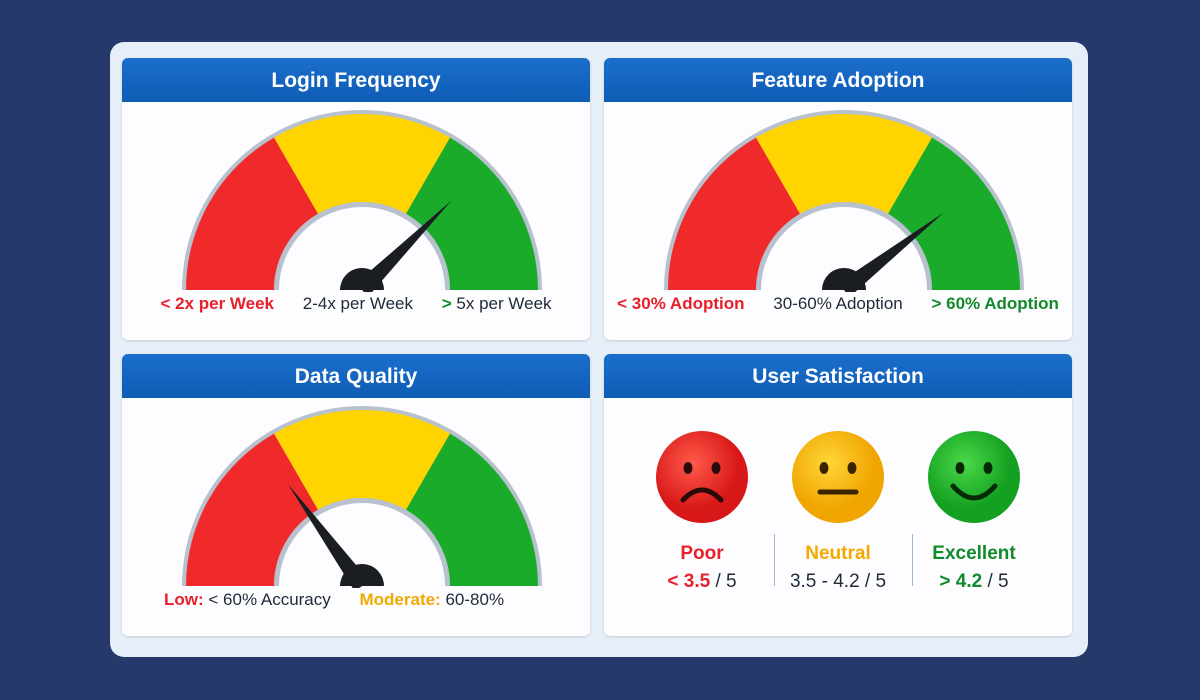 The height and width of the screenshot is (700, 1200). I want to click on legend-mid: 2-4x per Week, so click(357, 303).